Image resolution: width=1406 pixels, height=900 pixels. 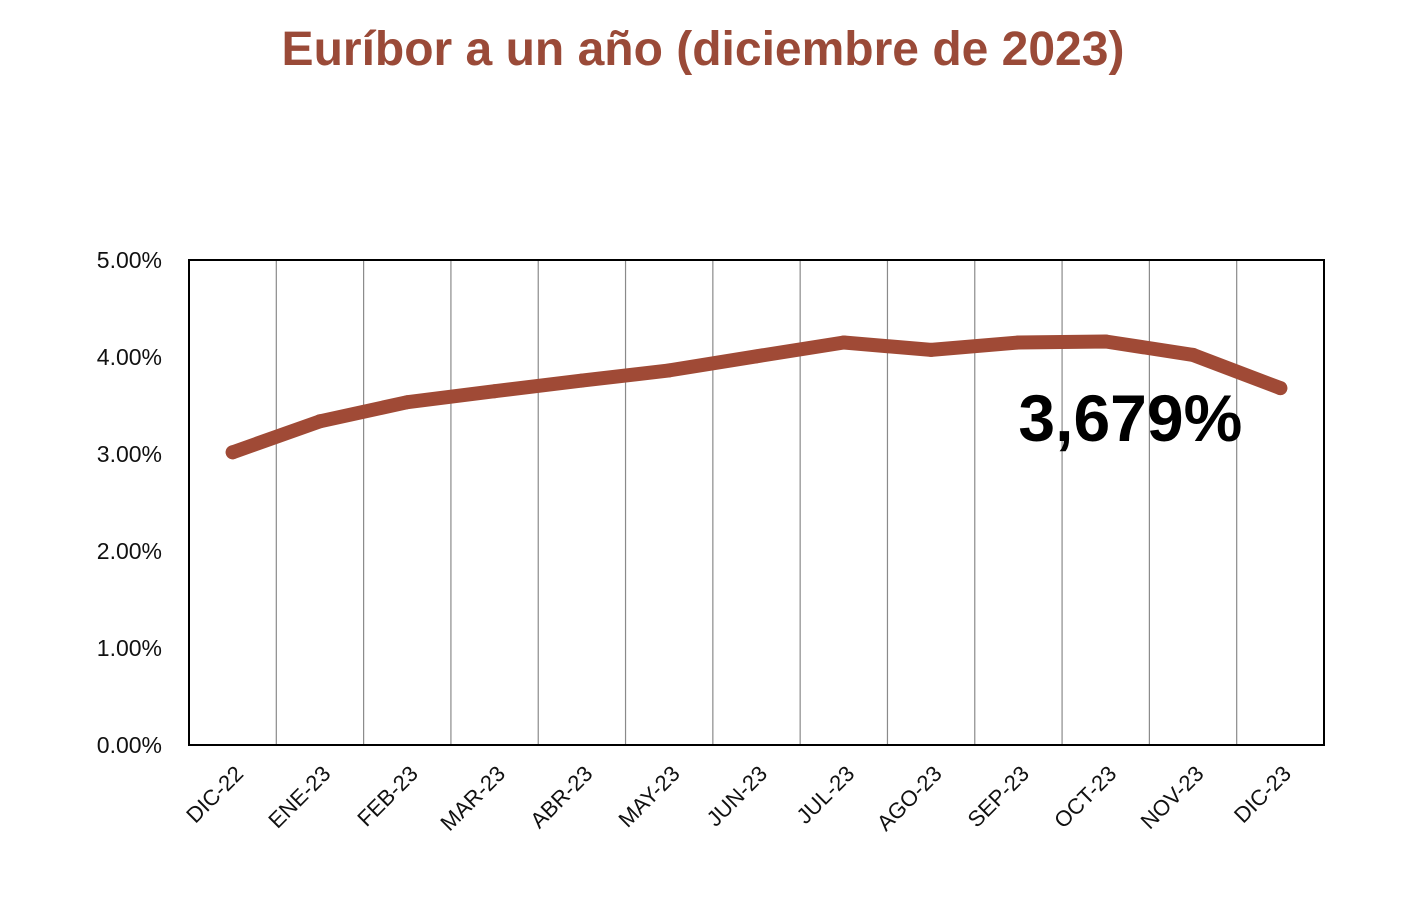 I want to click on y-tick-label: 4.00%, so click(x=129, y=357).